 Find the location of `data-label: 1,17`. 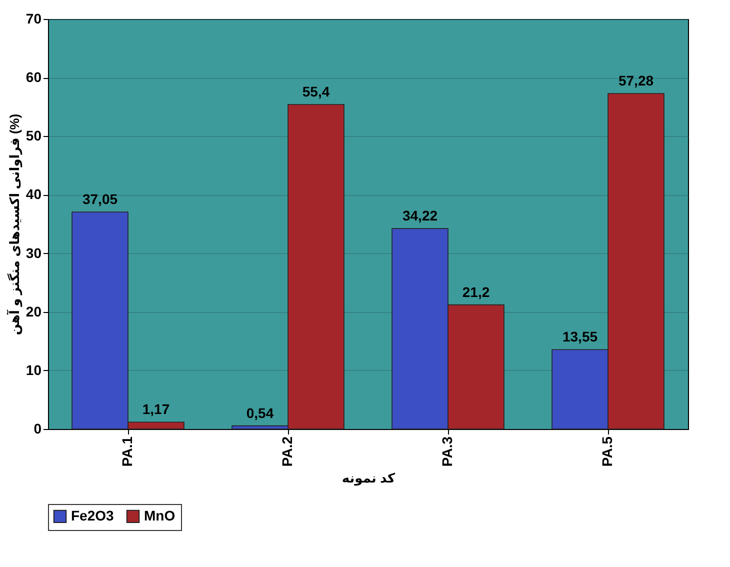

data-label: 1,17 is located at coordinates (156, 409).